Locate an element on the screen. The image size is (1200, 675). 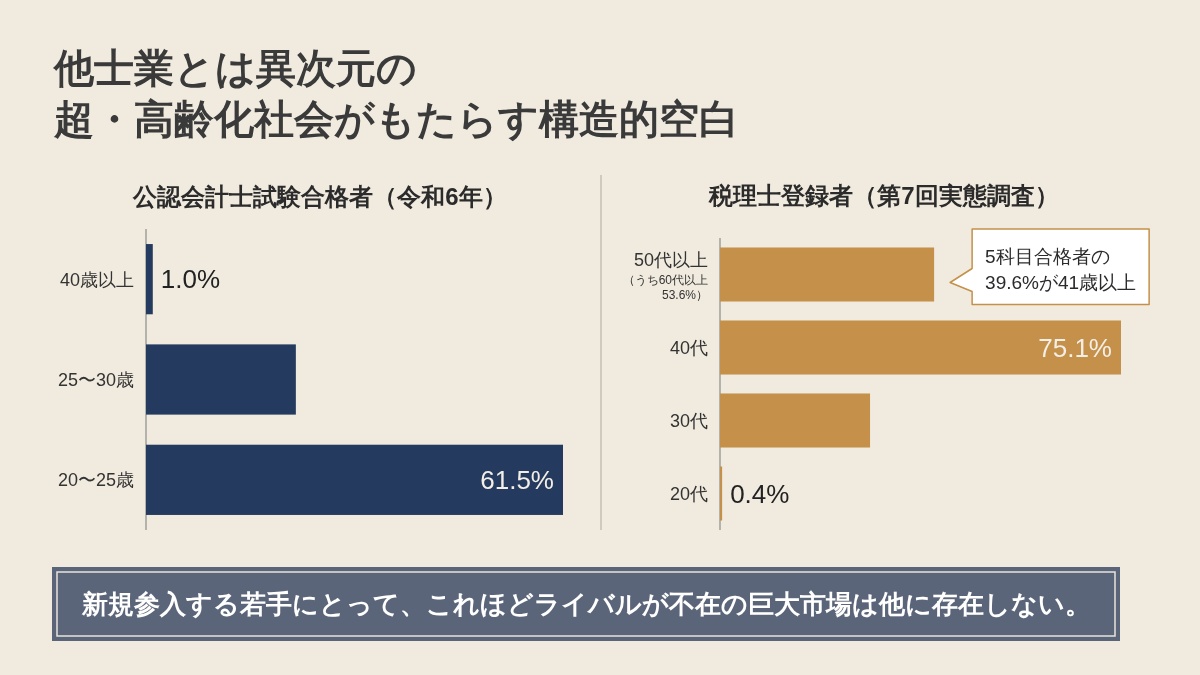
text: 超・高齢化社会がもたらす構造的空白 is located at coordinates (396, 119).